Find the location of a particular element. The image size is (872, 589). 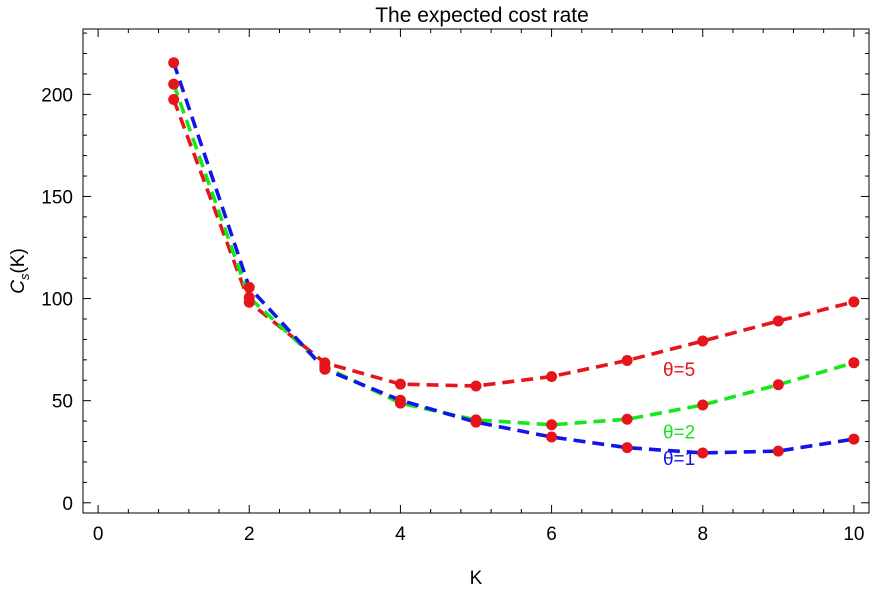

x-tick-label: 6 is located at coordinates (551, 534).